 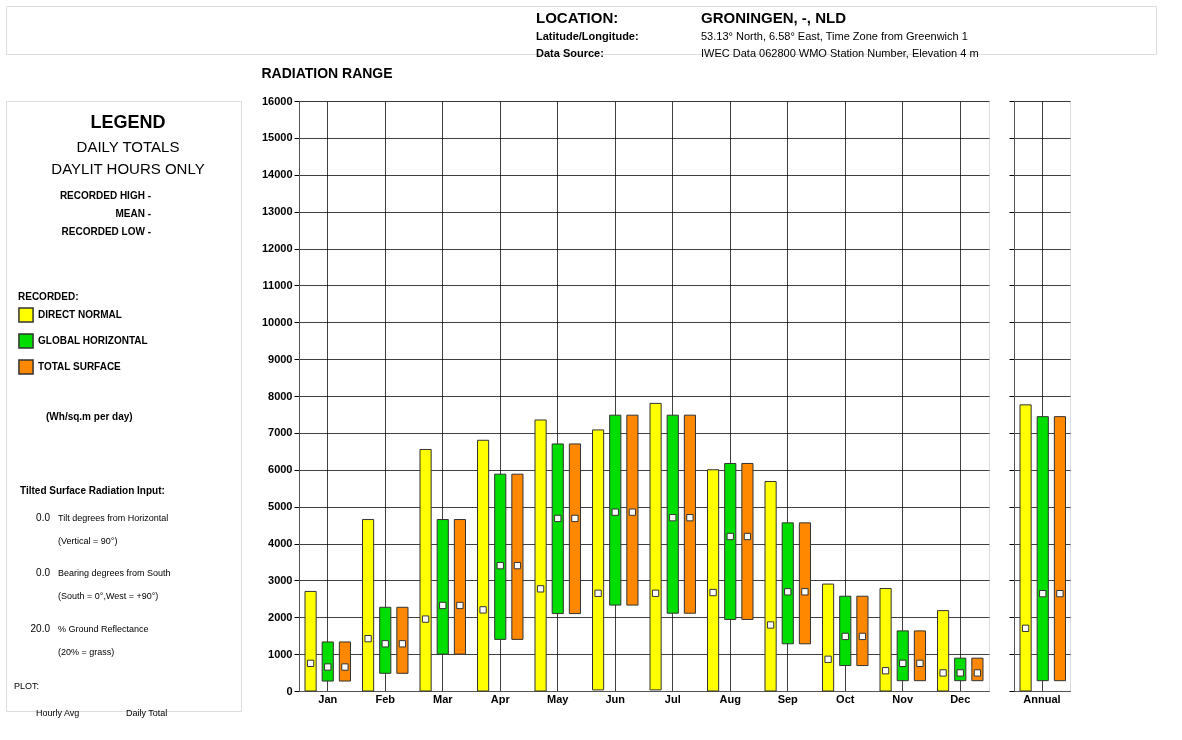 What do you see at coordinates (86, 652) in the screenshot?
I see `text: (20% = grass)` at bounding box center [86, 652].